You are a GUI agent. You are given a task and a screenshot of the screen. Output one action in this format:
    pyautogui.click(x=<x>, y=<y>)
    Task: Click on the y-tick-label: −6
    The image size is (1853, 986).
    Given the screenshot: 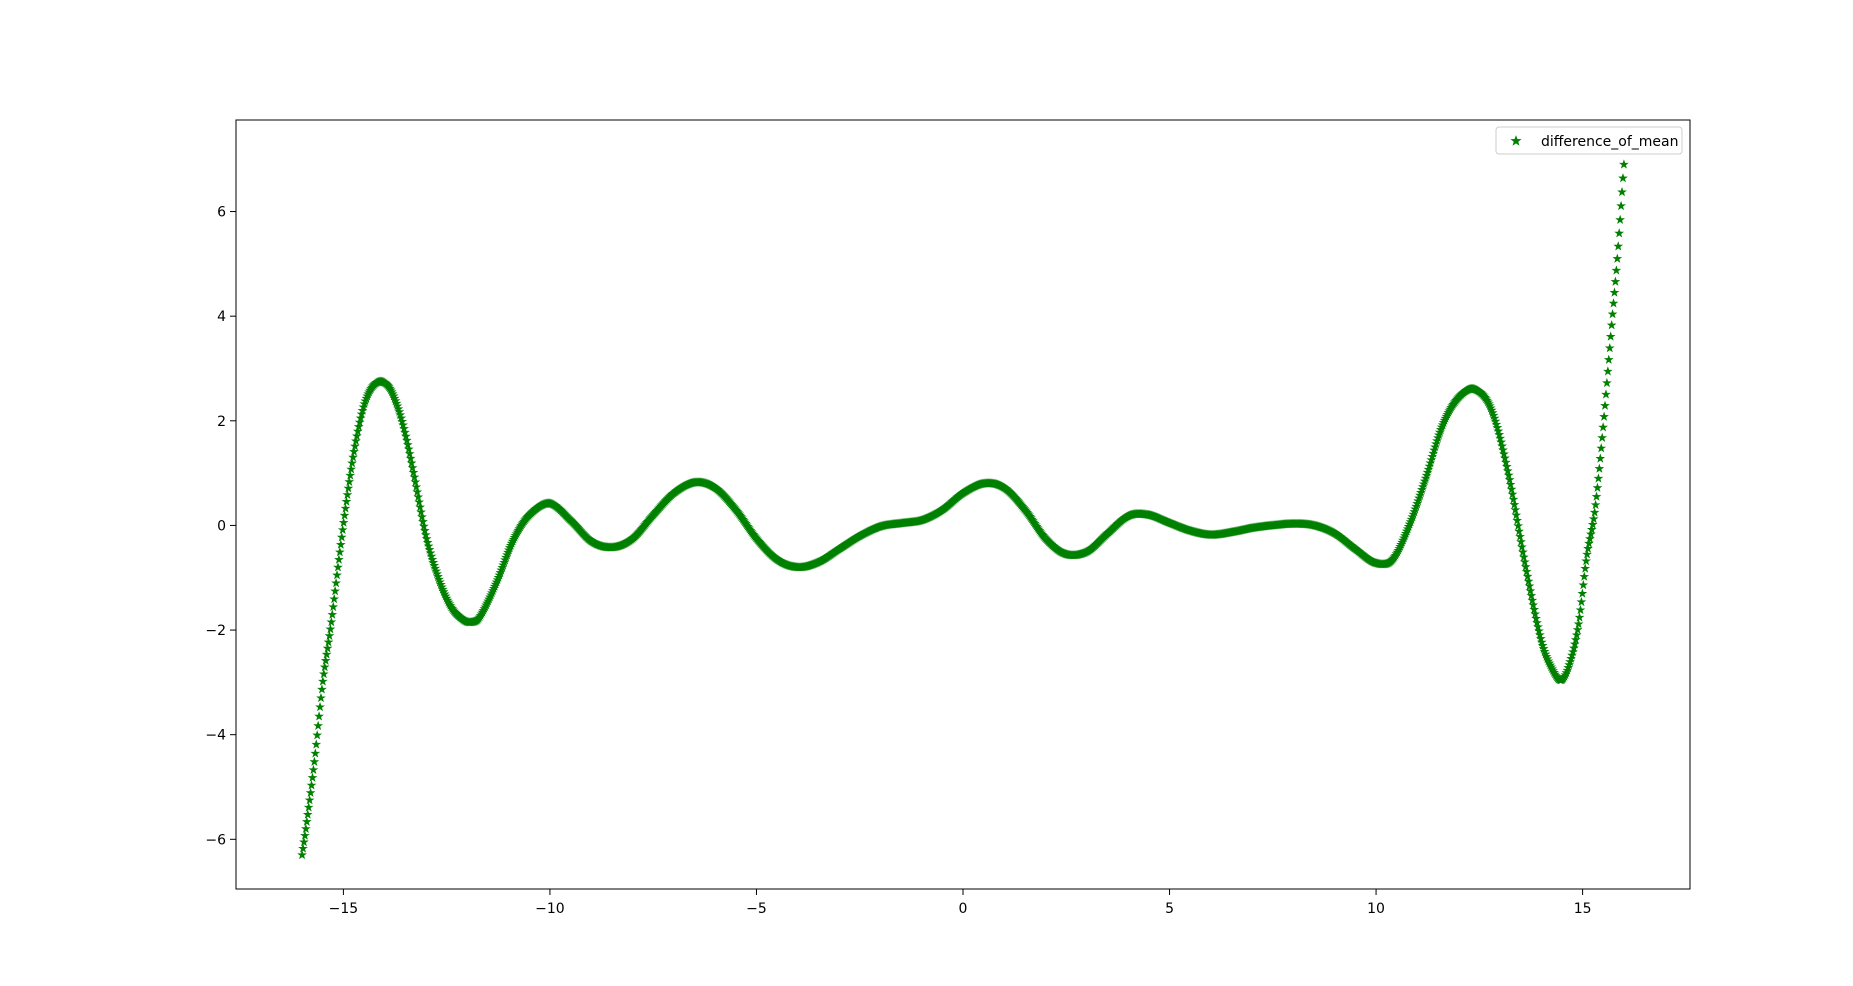 What is the action you would take?
    pyautogui.click(x=215, y=840)
    